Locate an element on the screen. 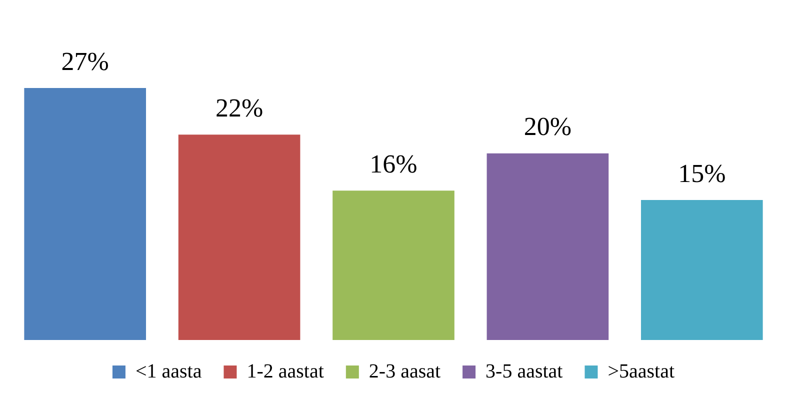  legend-label: 1-2 aastat is located at coordinates (285, 371).